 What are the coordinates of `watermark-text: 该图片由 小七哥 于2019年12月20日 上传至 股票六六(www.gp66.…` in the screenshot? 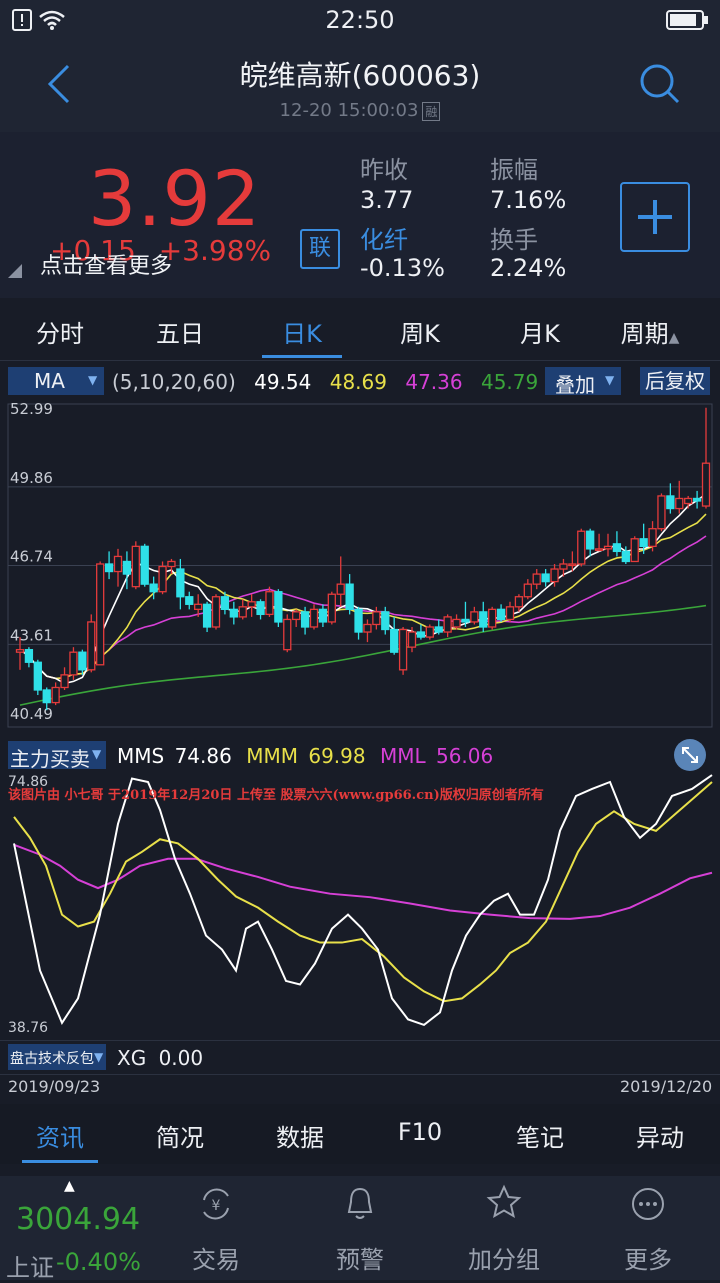 It's located at (276, 795).